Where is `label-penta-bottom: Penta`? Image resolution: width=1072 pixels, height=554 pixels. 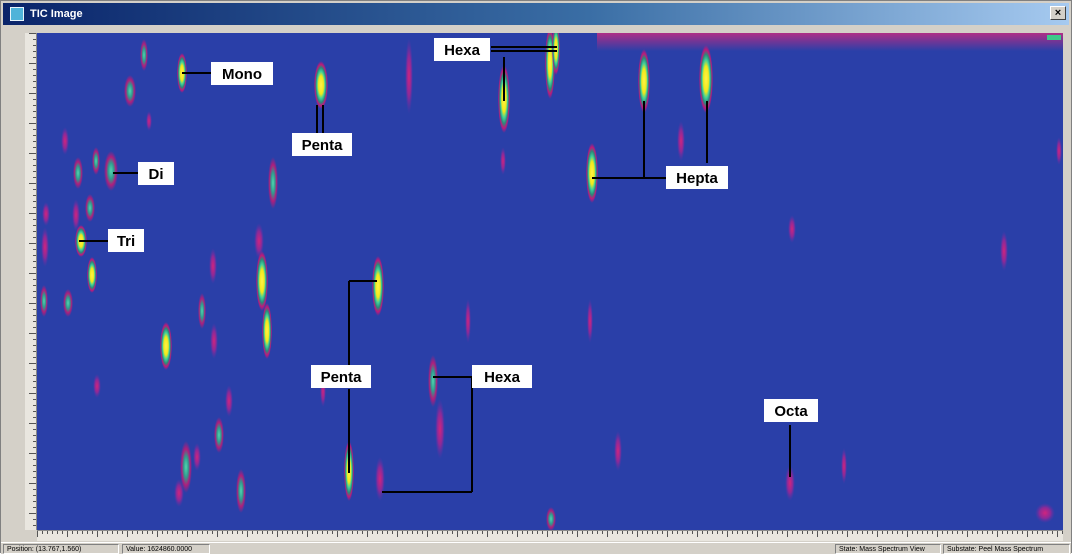
label-penta-bottom: Penta is located at coordinates (341, 376).